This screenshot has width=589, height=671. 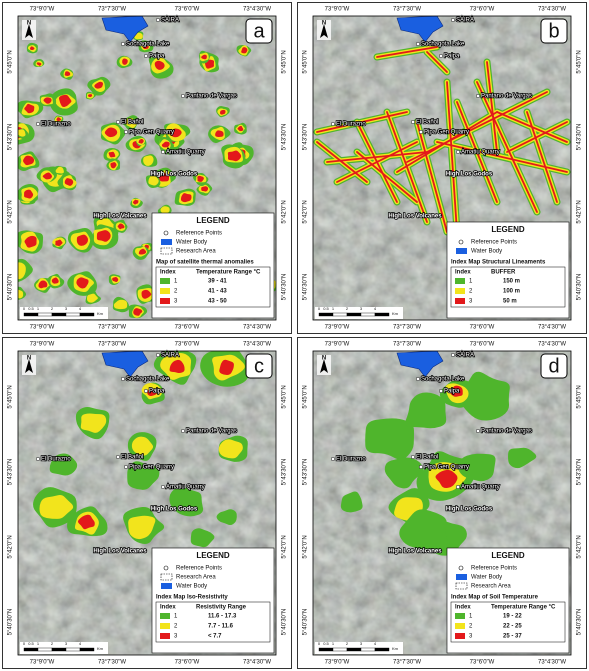 I want to click on scale-label: 0, so click(x=319, y=308).